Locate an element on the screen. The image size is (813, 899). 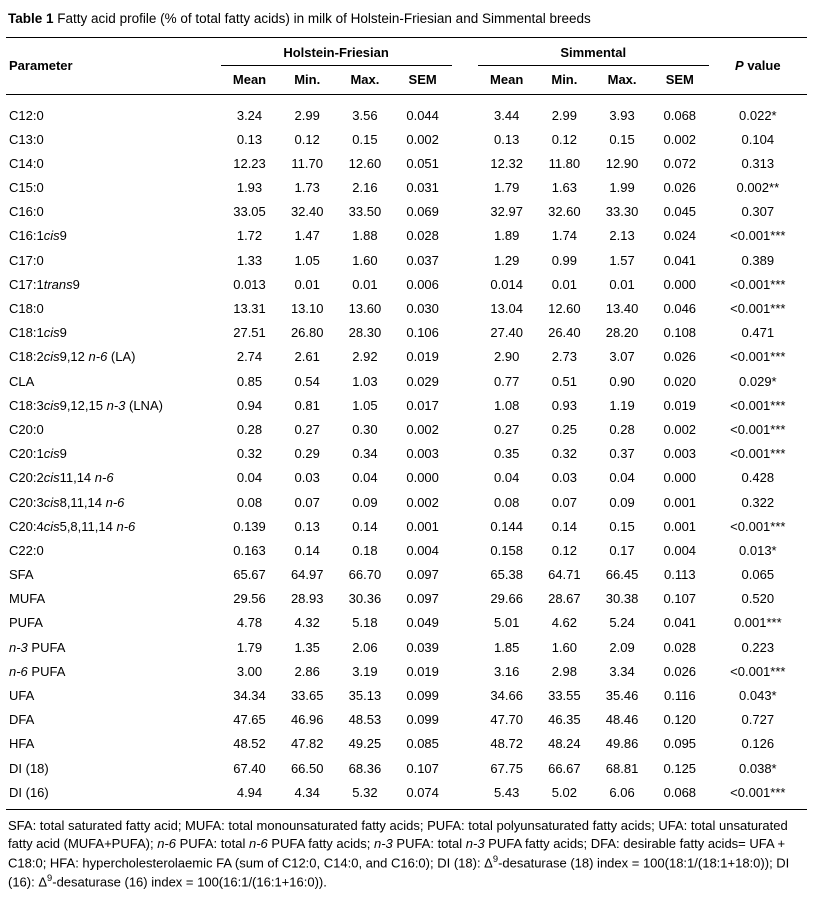
sim-value-cell: 66.45 is located at coordinates (622, 575).